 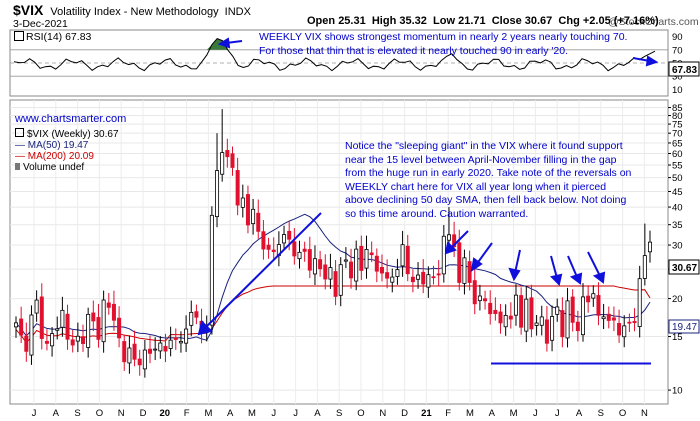 What do you see at coordinates (165, 413) in the screenshot?
I see `x-tick-label: 20` at bounding box center [165, 413].